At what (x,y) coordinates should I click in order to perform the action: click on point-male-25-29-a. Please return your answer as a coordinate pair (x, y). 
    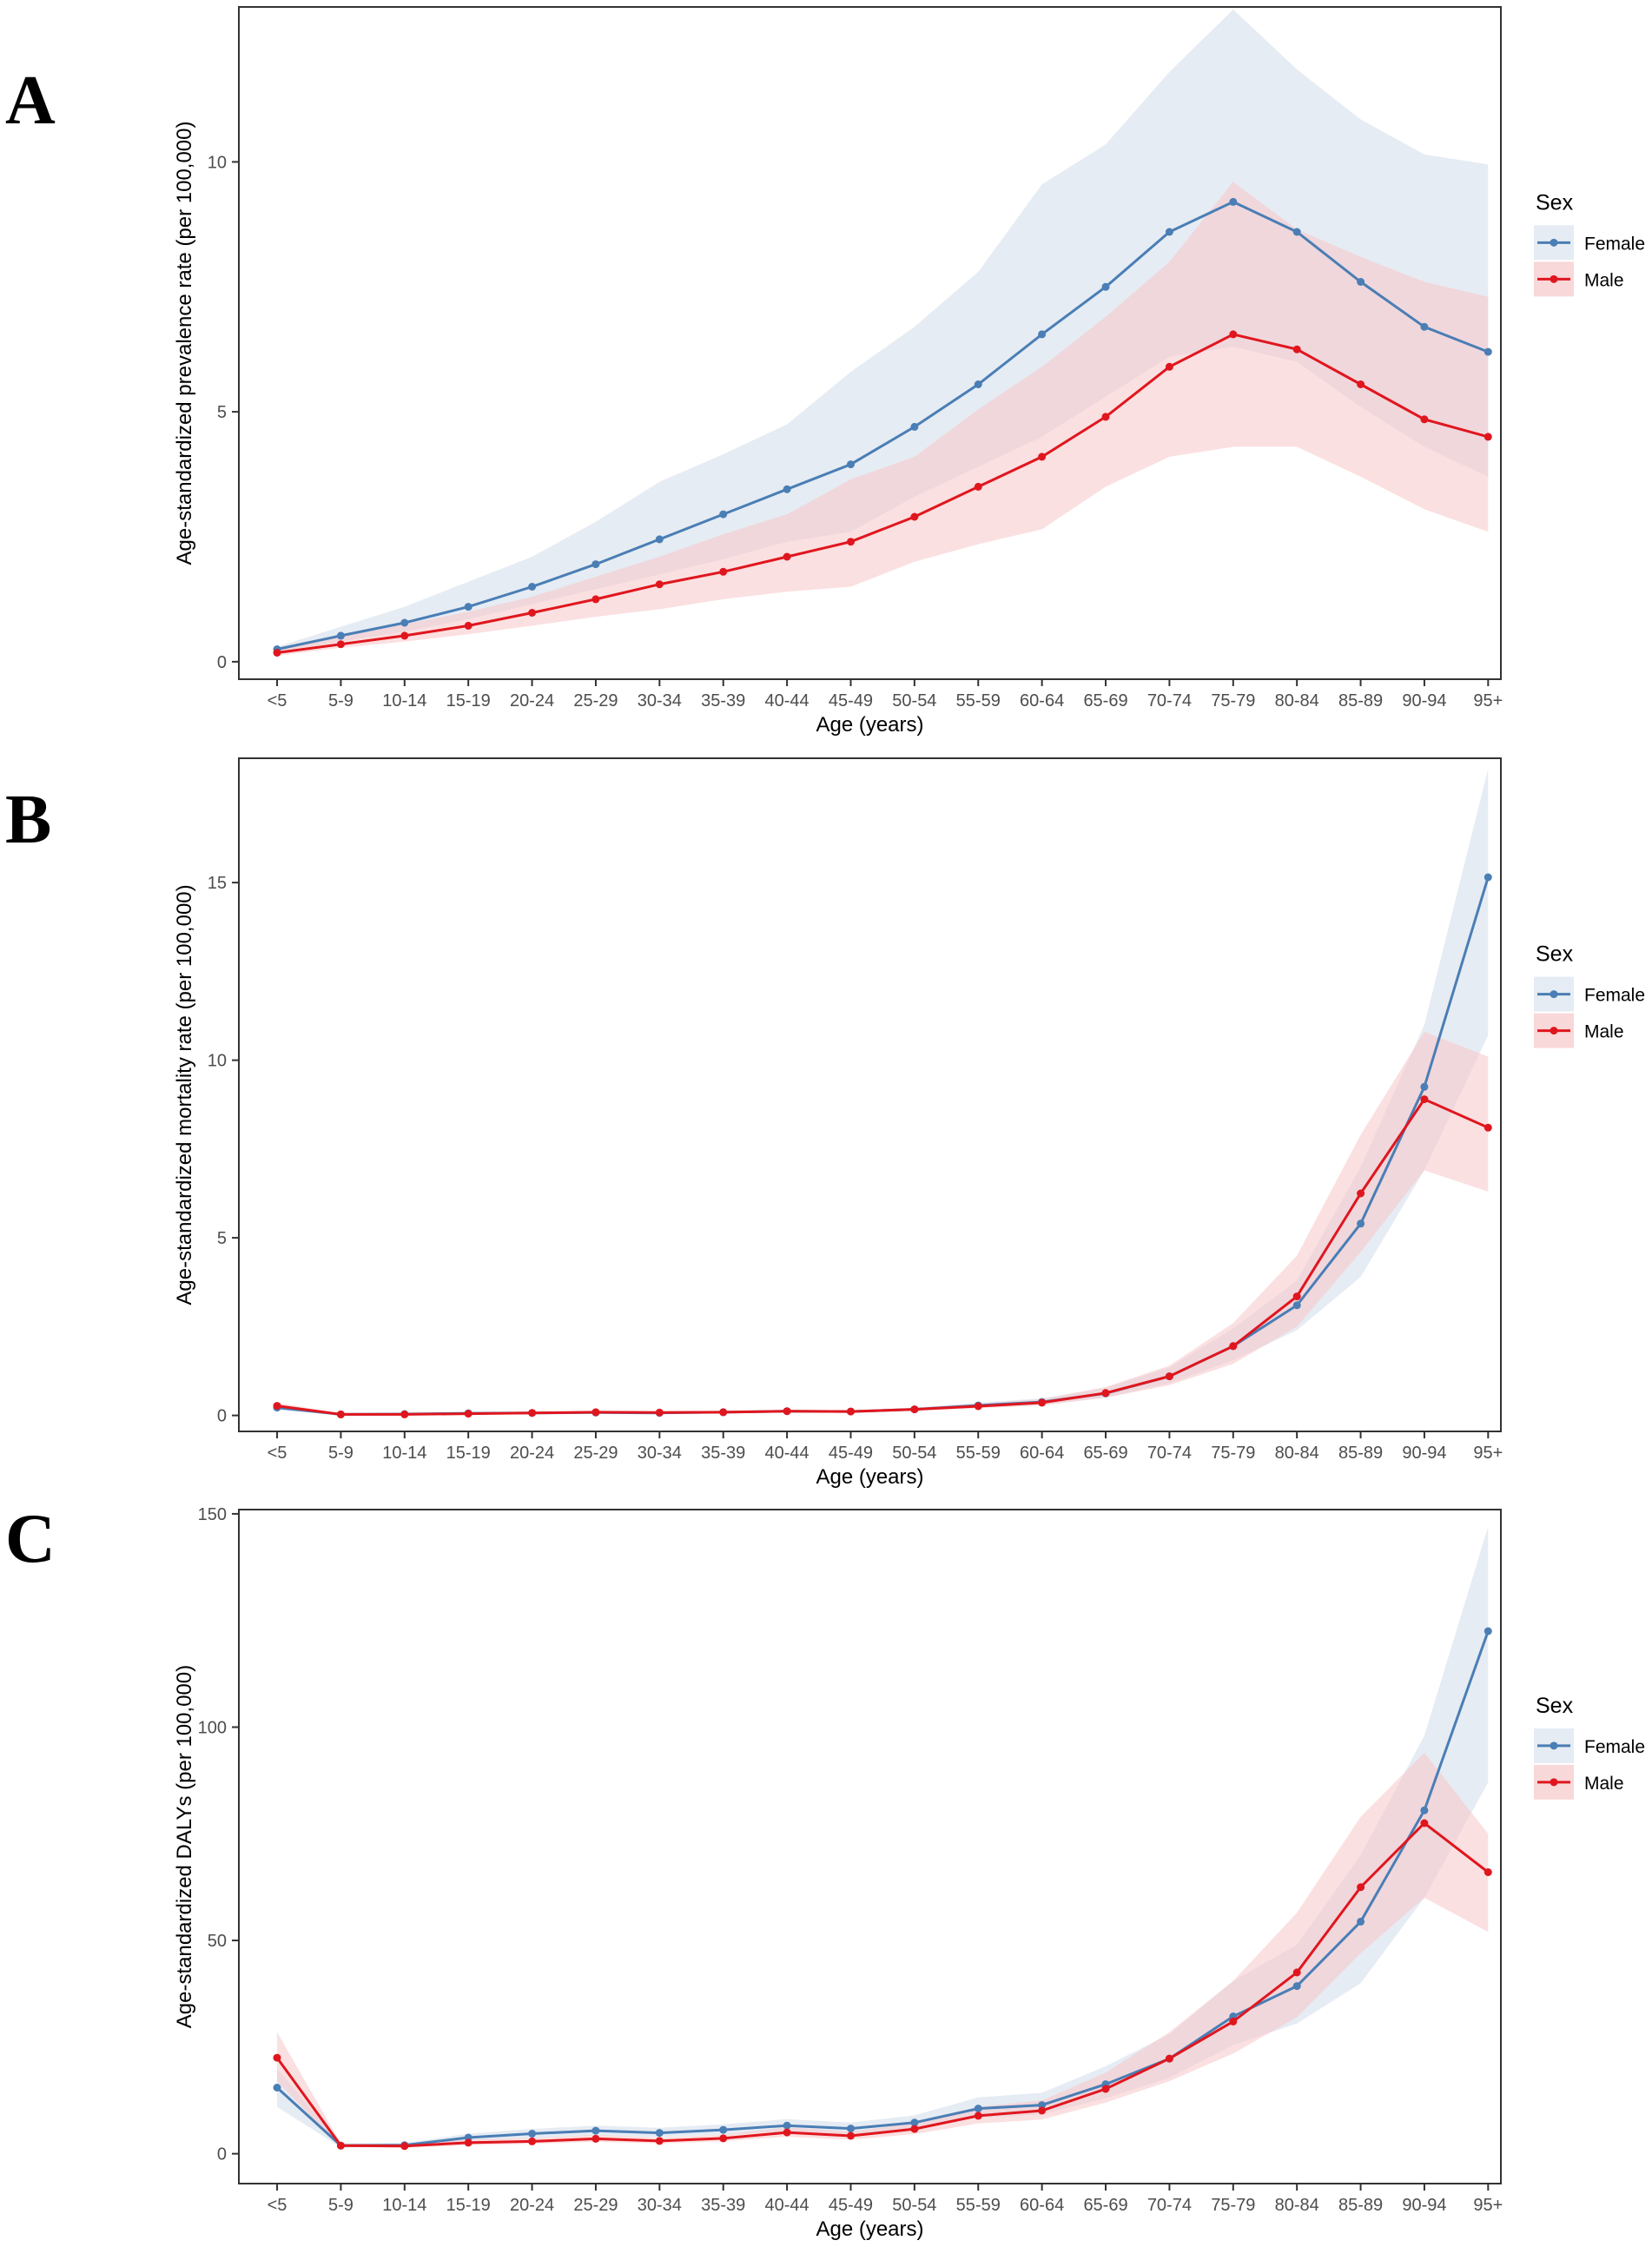
    Looking at the image, I should click on (595, 599).